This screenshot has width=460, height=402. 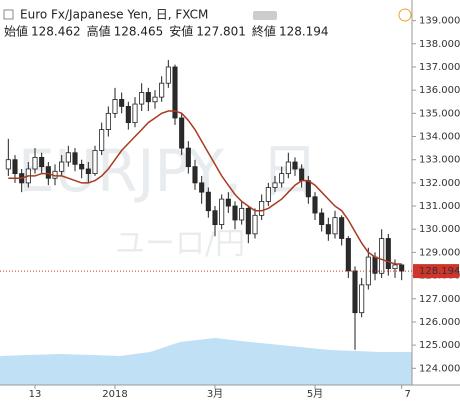 What do you see at coordinates (215, 394) in the screenshot?
I see `x-tick-label: 3月` at bounding box center [215, 394].